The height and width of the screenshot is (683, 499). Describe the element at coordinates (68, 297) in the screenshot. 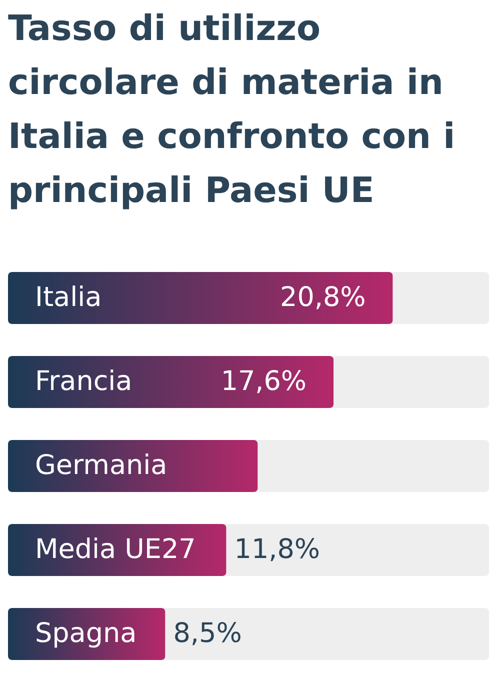

I see `y-tick-label: Italia` at that location.